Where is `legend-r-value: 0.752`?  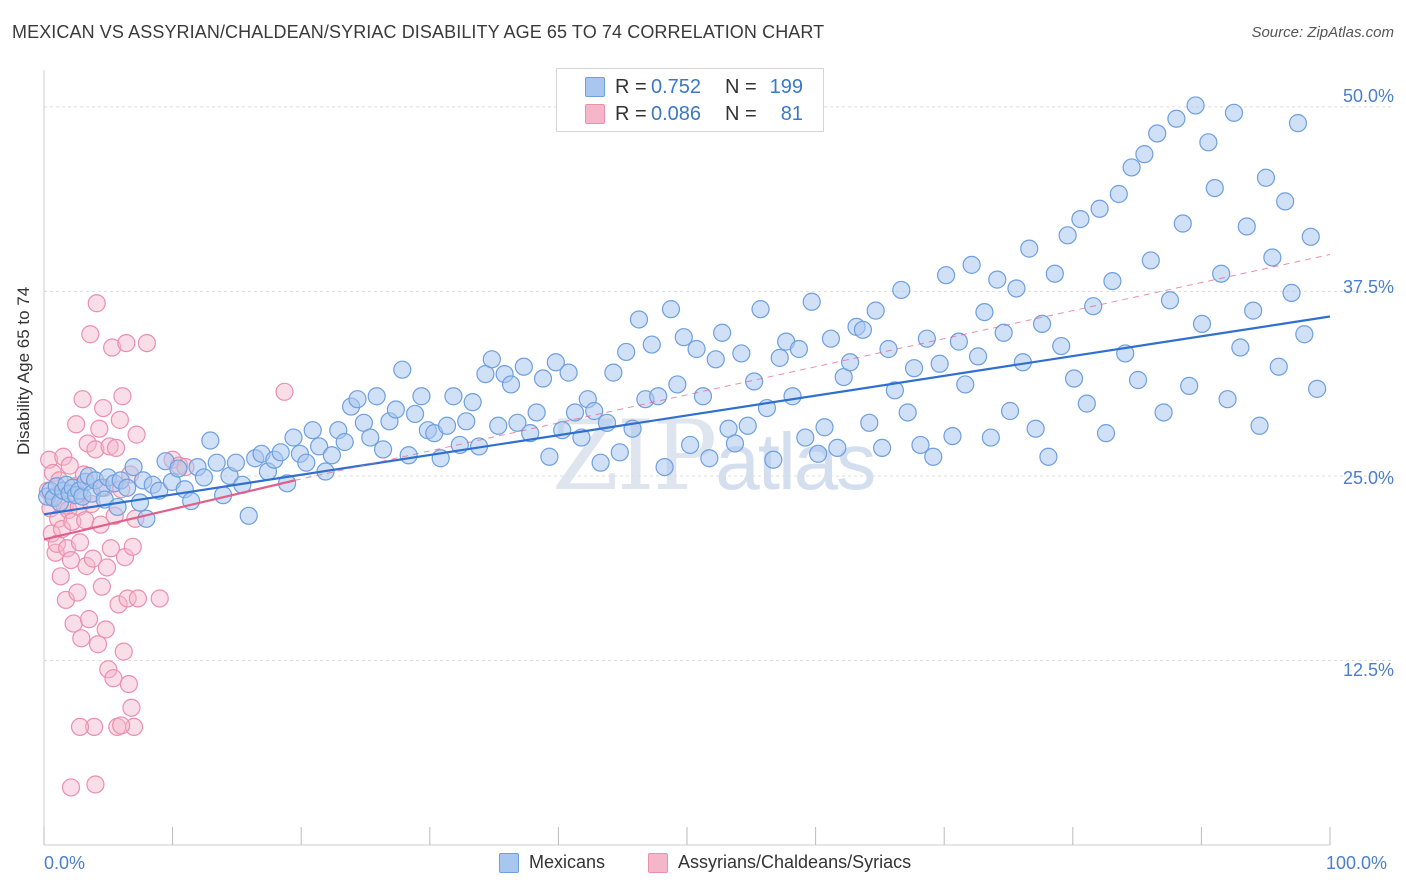
legend-r-value: 0.752 is located at coordinates (676, 86).